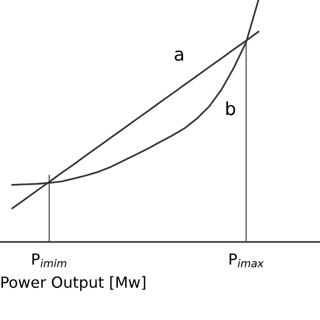 The height and width of the screenshot is (320, 320). What do you see at coordinates (74, 283) in the screenshot?
I see `x-axis-title: Power Output [Mw]` at bounding box center [74, 283].